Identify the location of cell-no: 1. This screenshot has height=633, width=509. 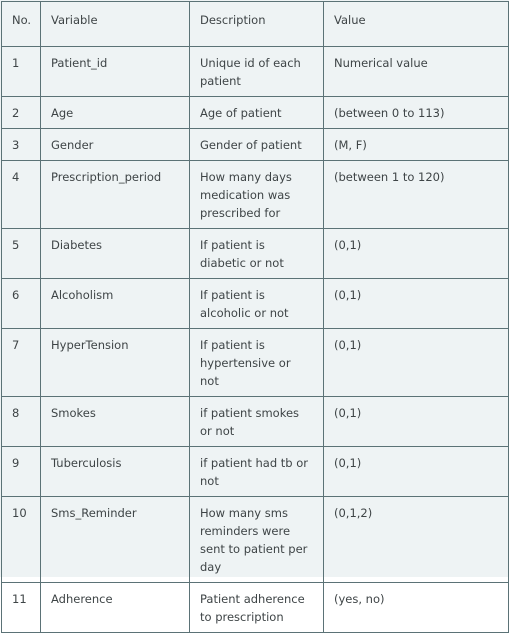
(21, 71).